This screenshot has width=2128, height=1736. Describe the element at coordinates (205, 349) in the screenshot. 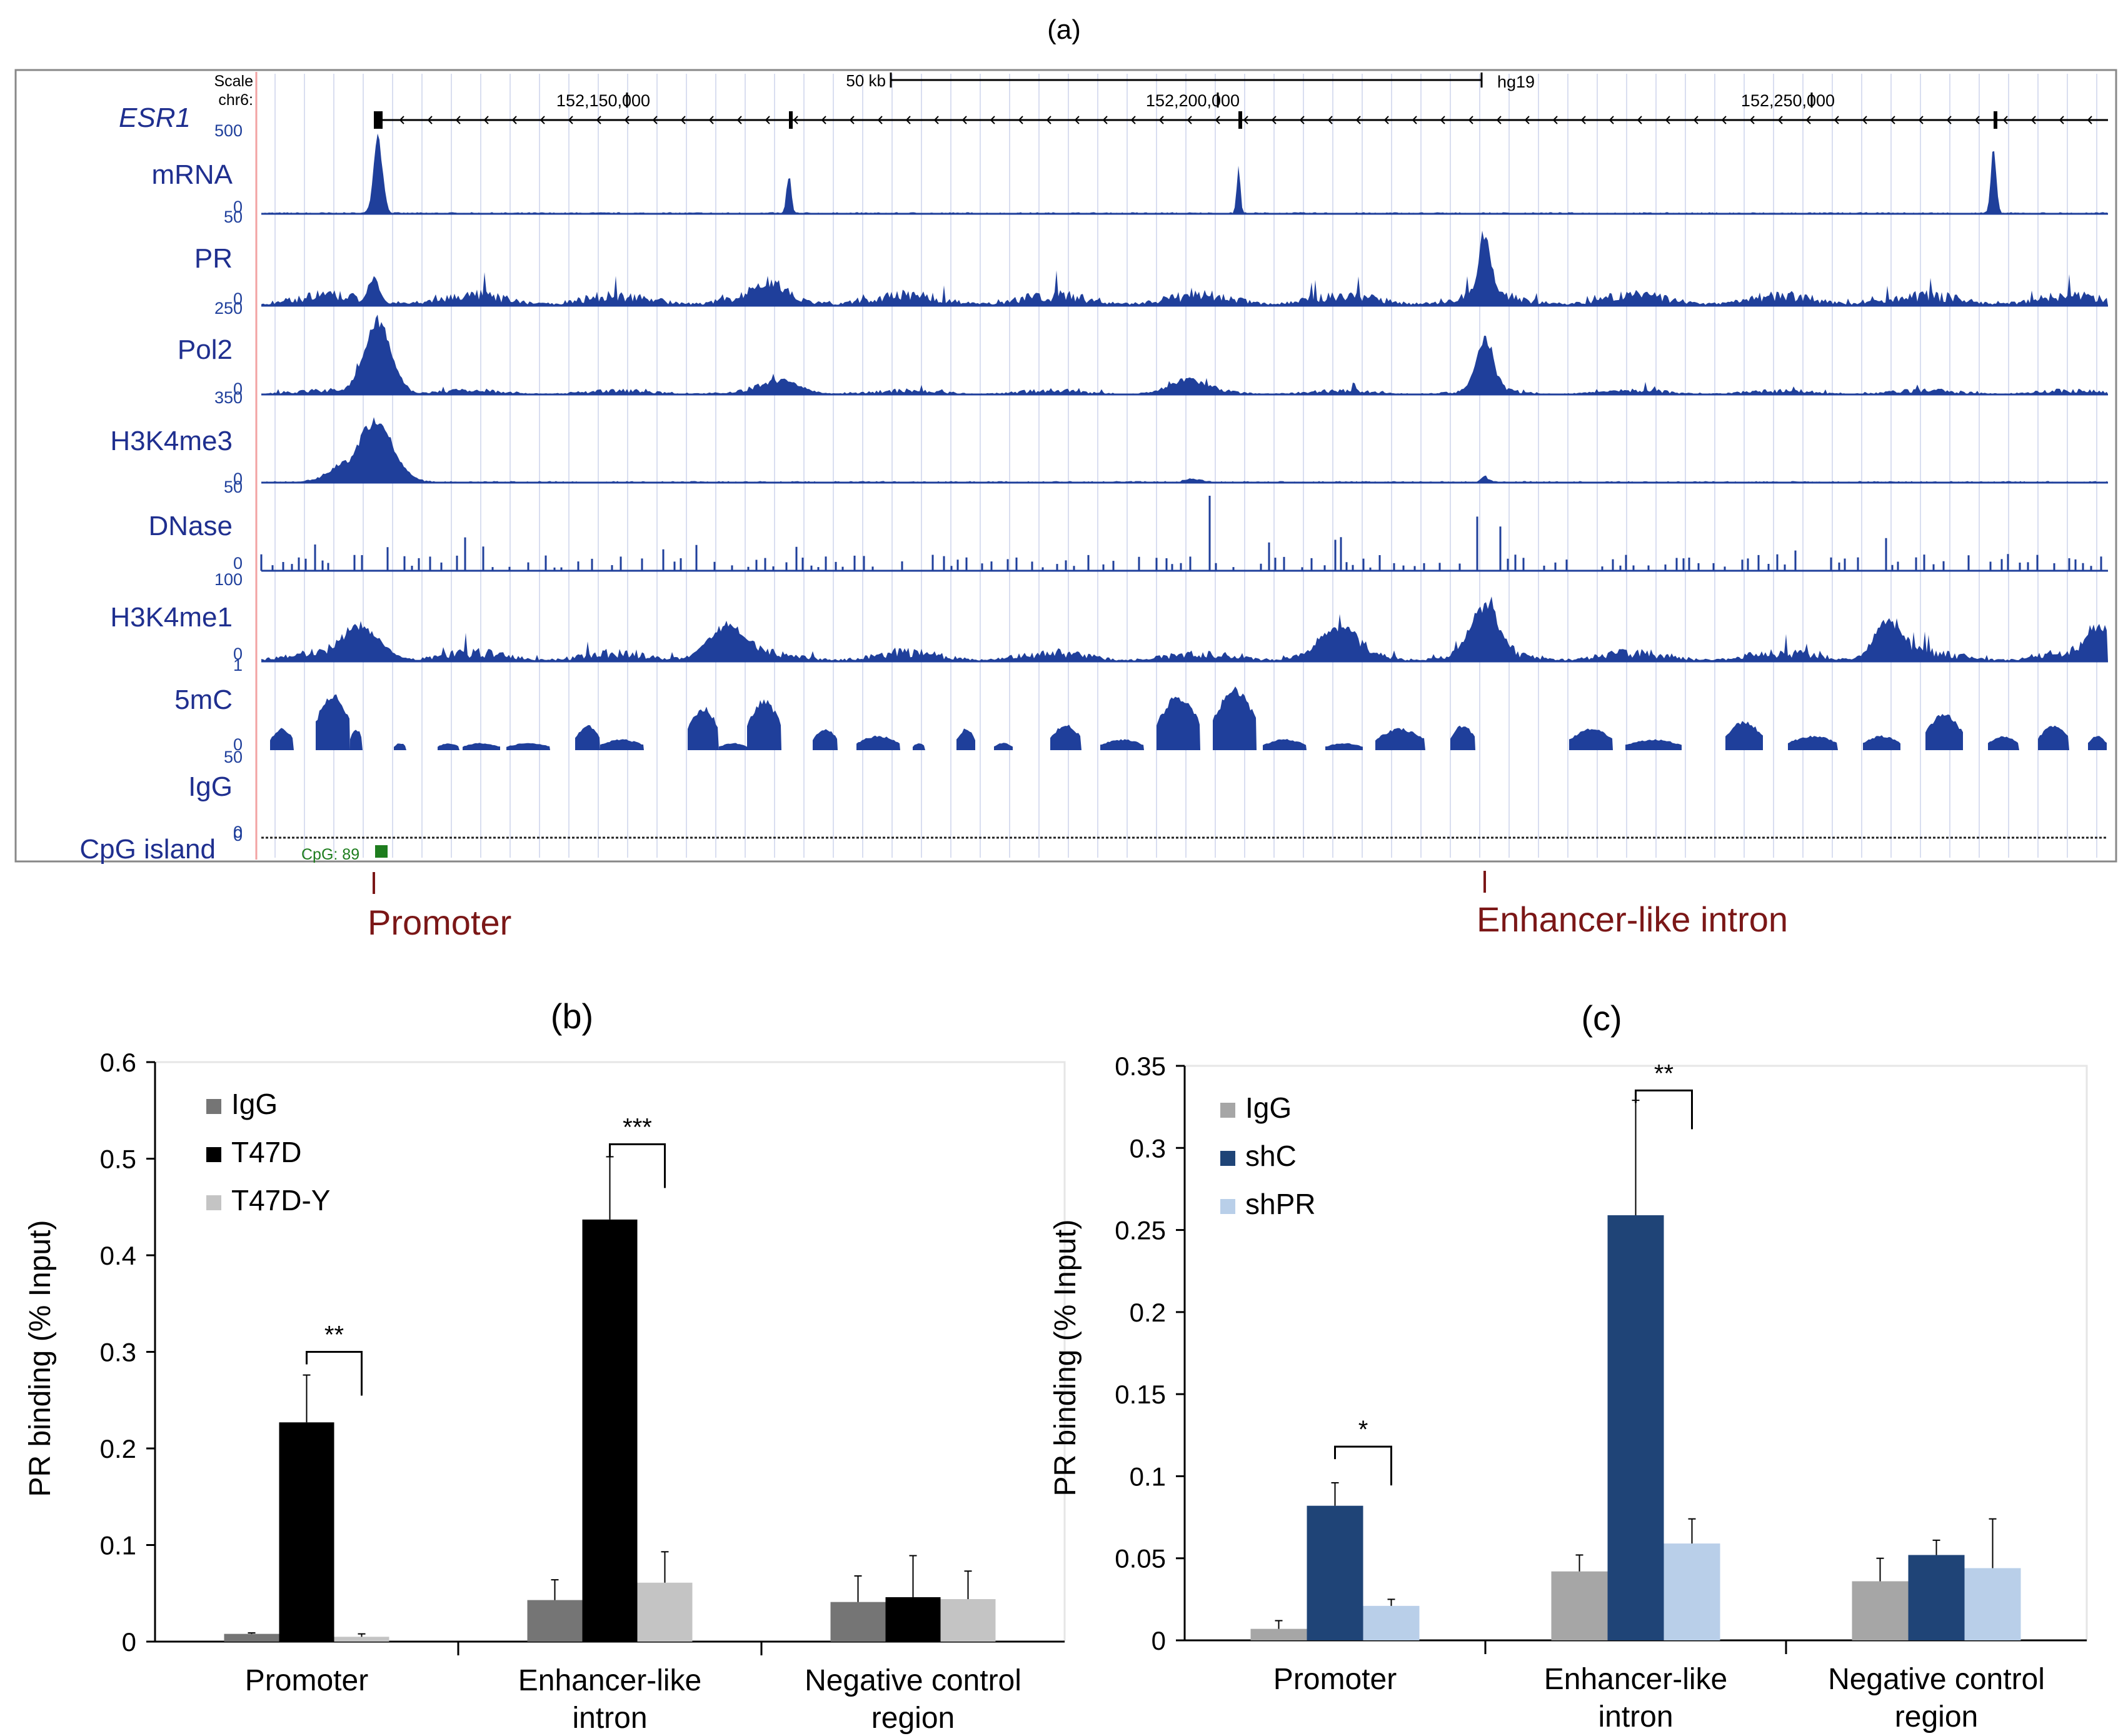

I see `track-label-Pol2: Pol2` at that location.